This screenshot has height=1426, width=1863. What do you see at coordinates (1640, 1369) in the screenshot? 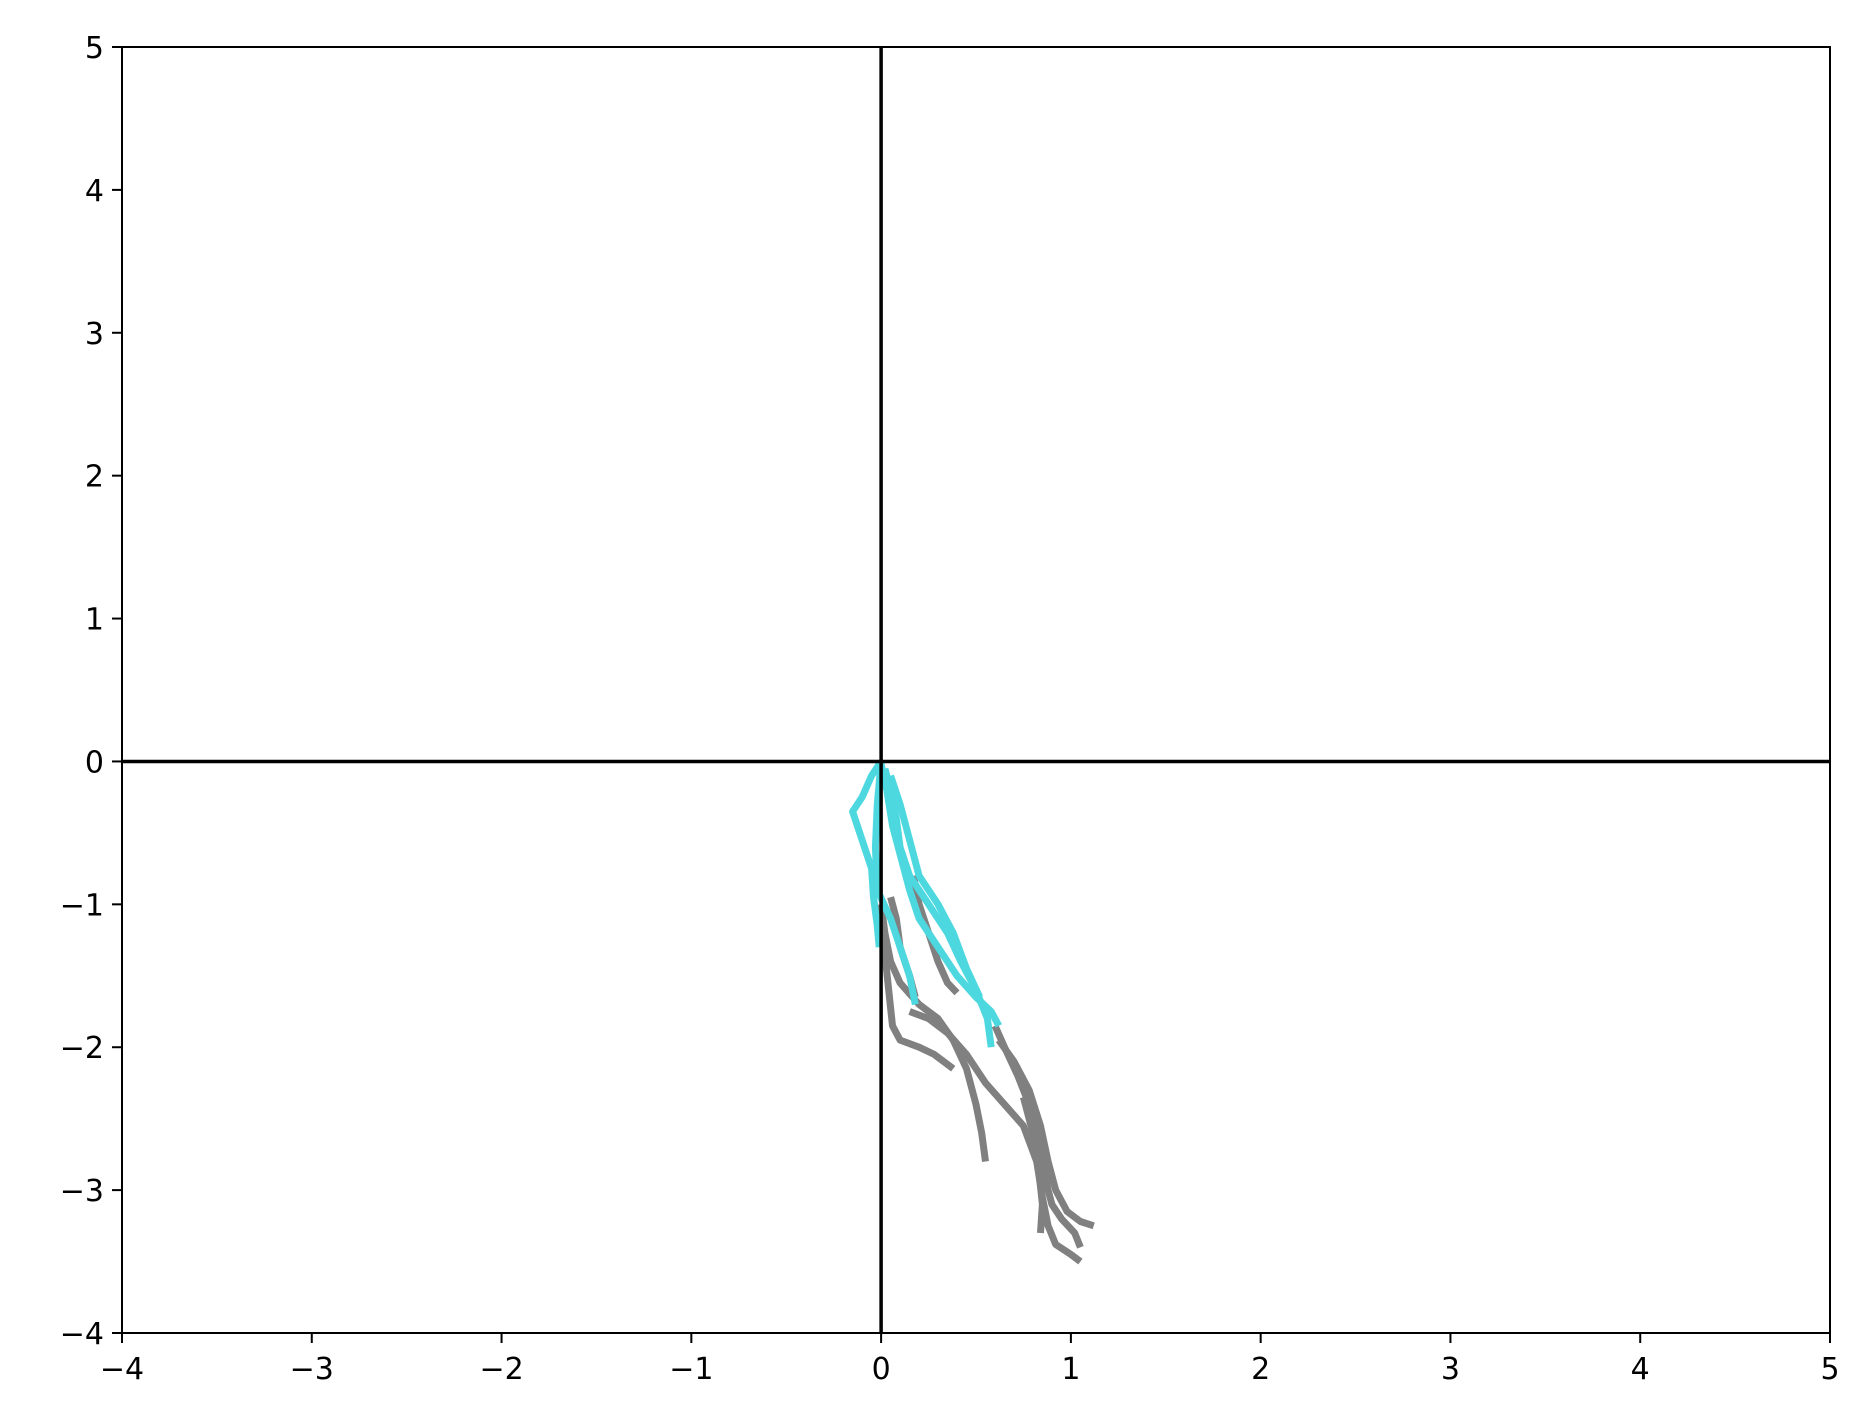
I see `x-tick-label: 4` at bounding box center [1640, 1369].